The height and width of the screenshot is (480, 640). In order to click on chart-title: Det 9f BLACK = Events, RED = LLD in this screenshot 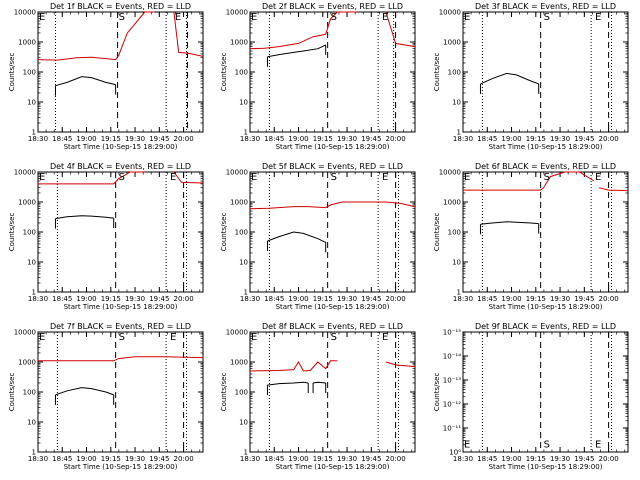, I will do `click(545, 326)`.